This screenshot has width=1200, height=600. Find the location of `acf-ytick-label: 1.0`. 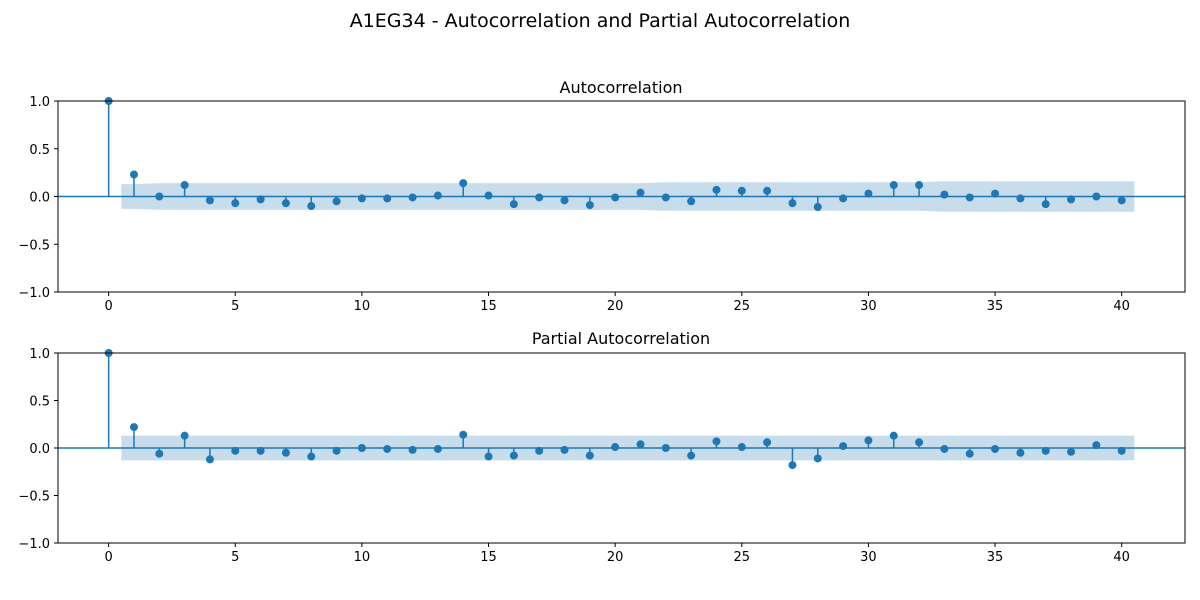

acf-ytick-label: 1.0 is located at coordinates (39, 102).